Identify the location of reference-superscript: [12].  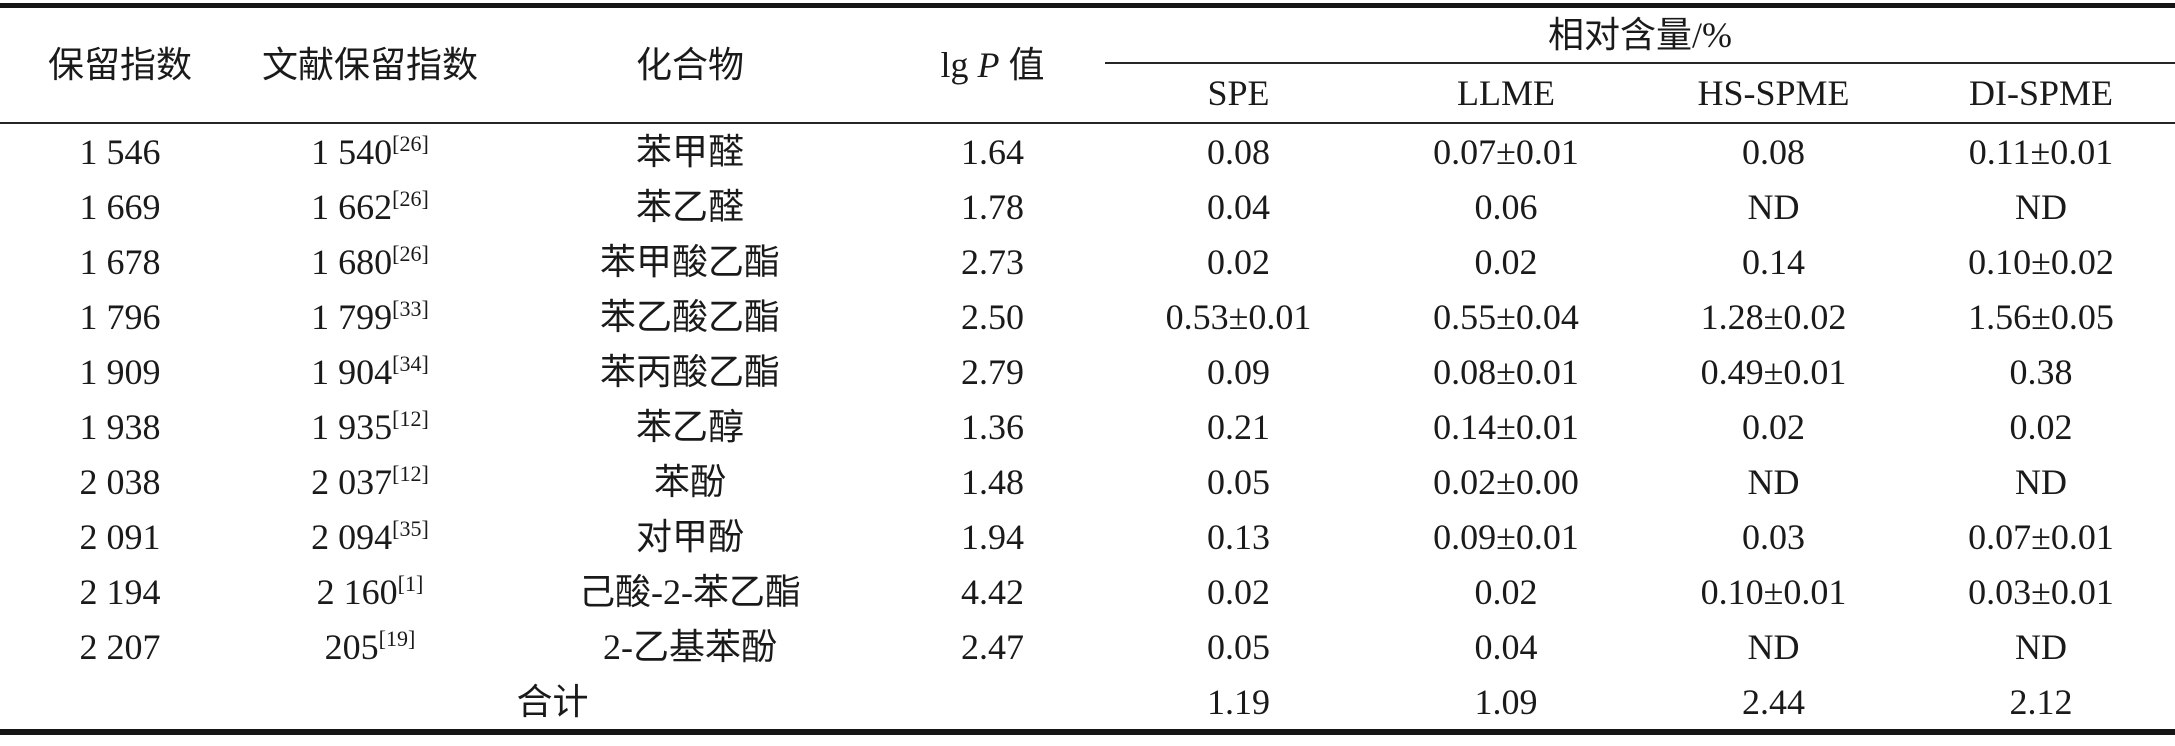
(410, 473).